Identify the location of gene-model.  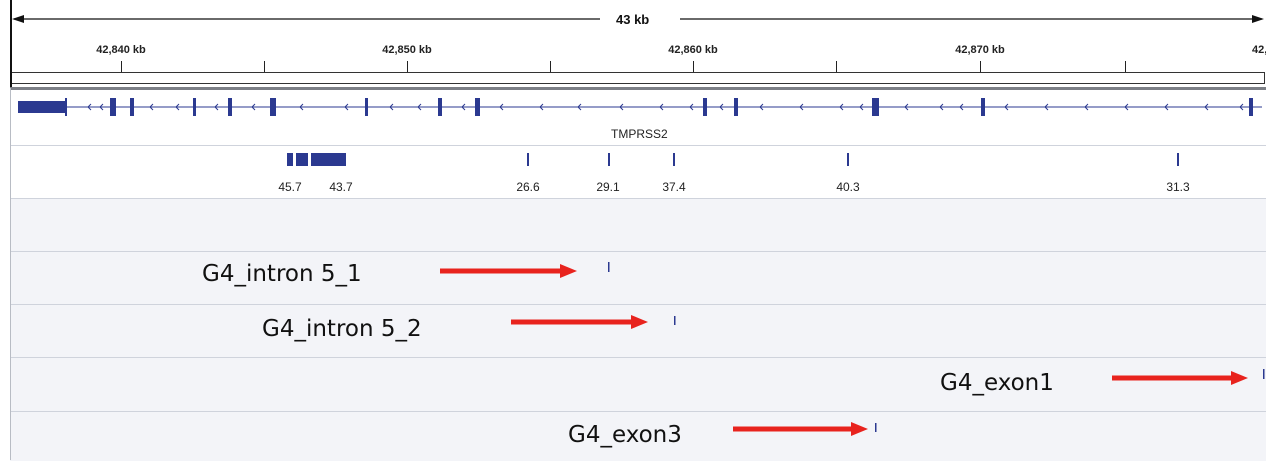
(633, 110).